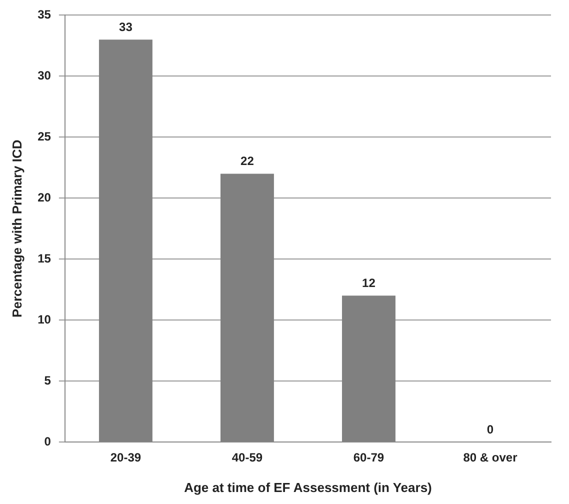 The image size is (569, 504). What do you see at coordinates (308, 487) in the screenshot?
I see `x-axis-title: Age at time of EF Assessment (in Years)` at bounding box center [308, 487].